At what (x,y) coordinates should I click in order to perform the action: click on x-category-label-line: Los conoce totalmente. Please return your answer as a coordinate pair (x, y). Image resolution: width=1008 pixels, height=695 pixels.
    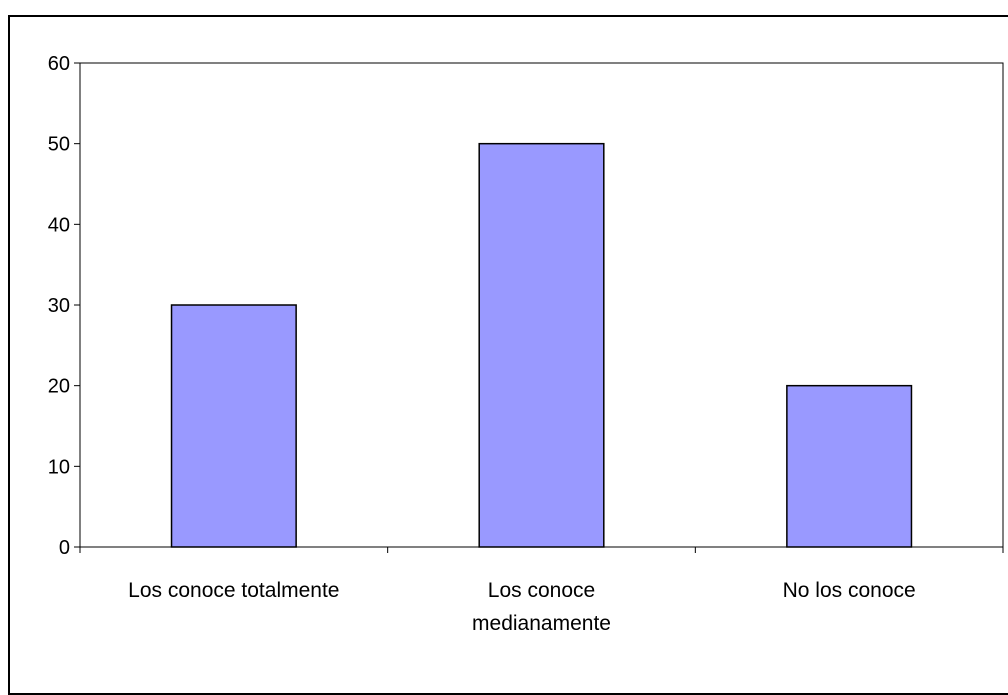
    Looking at the image, I should click on (233, 590).